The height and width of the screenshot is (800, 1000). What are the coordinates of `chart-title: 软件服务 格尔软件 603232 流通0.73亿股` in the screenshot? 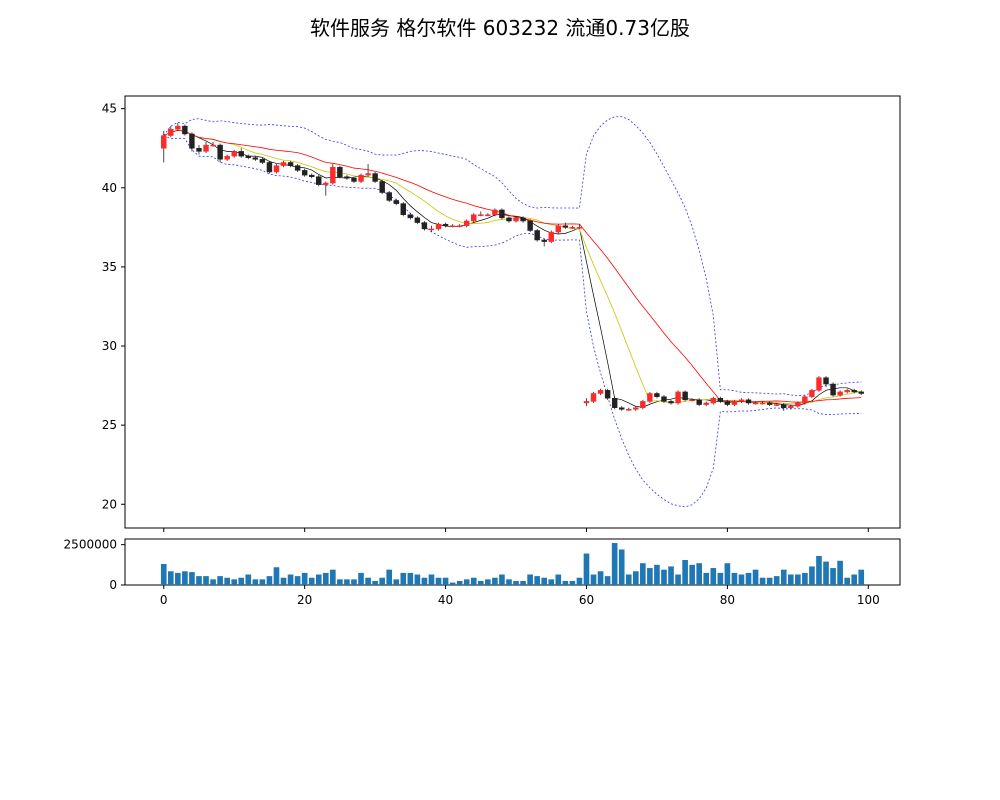 It's located at (500, 28).